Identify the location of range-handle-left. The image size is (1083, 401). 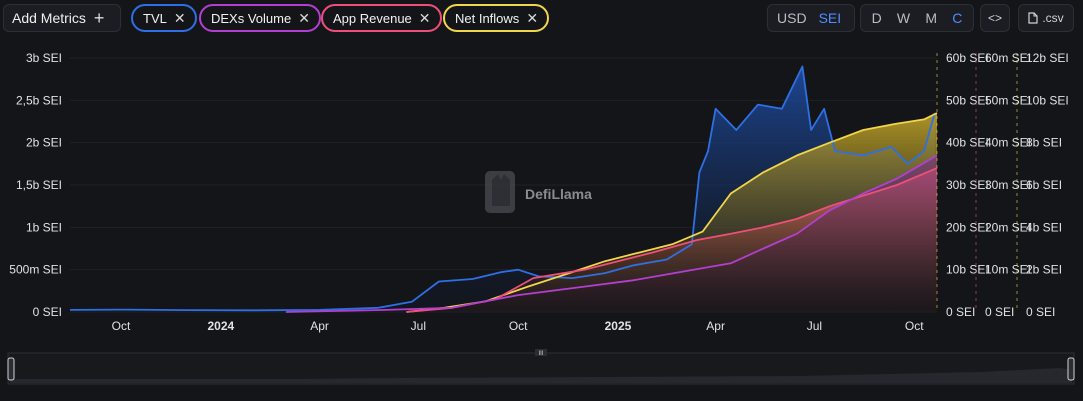
(11, 369).